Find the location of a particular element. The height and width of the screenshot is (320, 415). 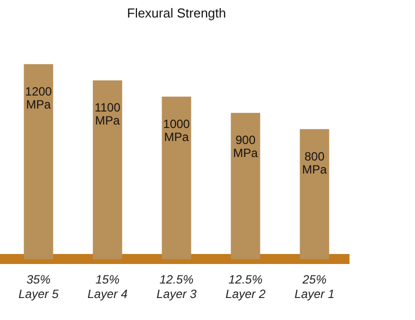

chart-title: Flexural Strength is located at coordinates (176, 12).